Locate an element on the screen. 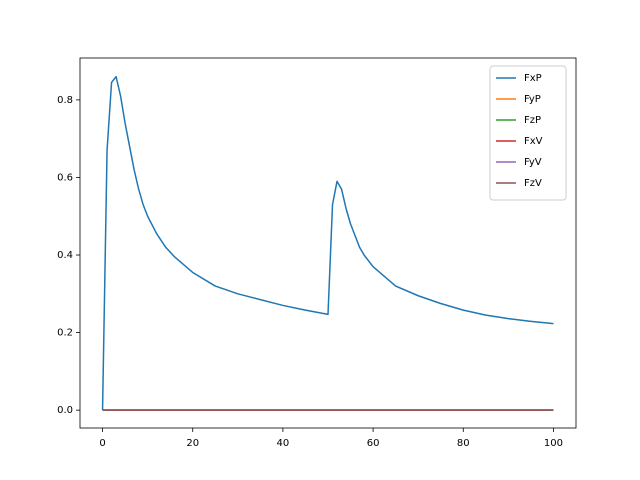  legend-label: FxV is located at coordinates (533, 141).